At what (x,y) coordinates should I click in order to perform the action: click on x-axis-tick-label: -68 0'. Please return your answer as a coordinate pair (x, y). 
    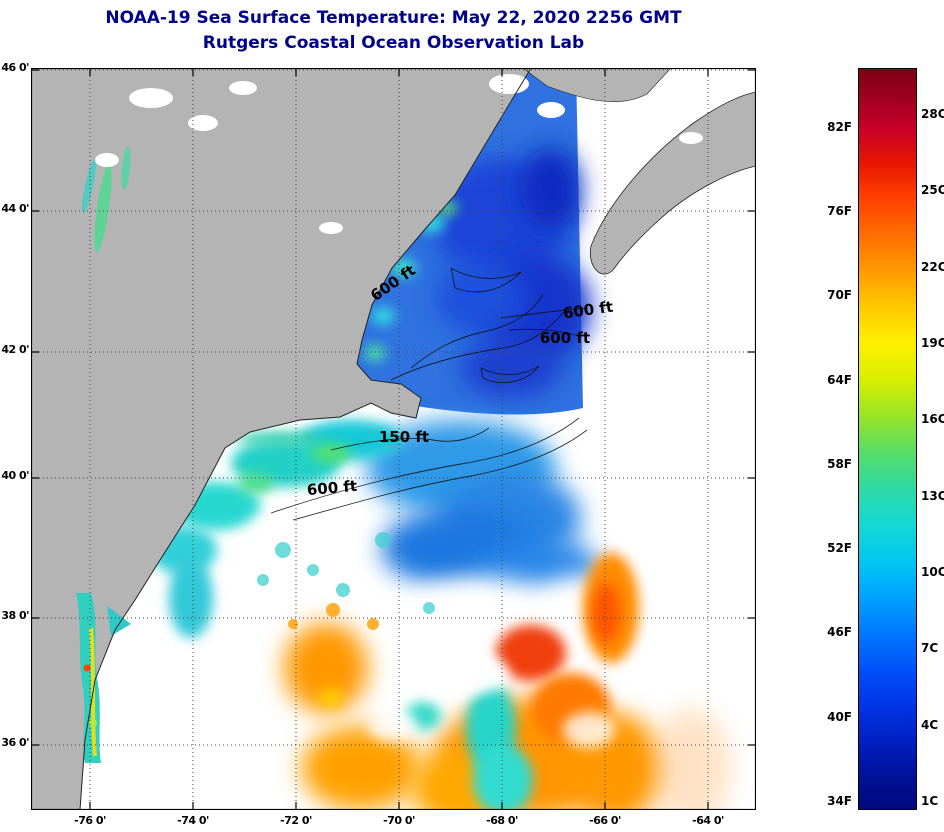
    Looking at the image, I should click on (502, 820).